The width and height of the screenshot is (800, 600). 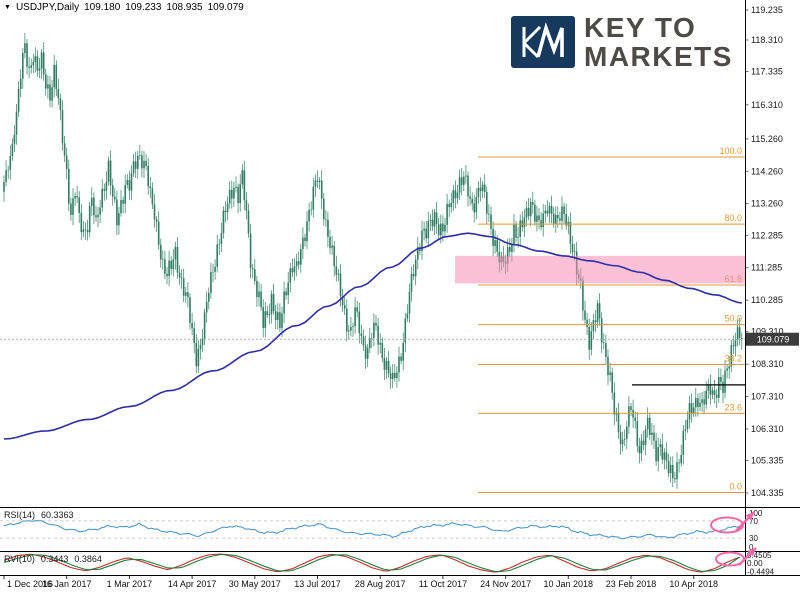 What do you see at coordinates (751, 547) in the screenshot?
I see `svg-text: 0` at bounding box center [751, 547].